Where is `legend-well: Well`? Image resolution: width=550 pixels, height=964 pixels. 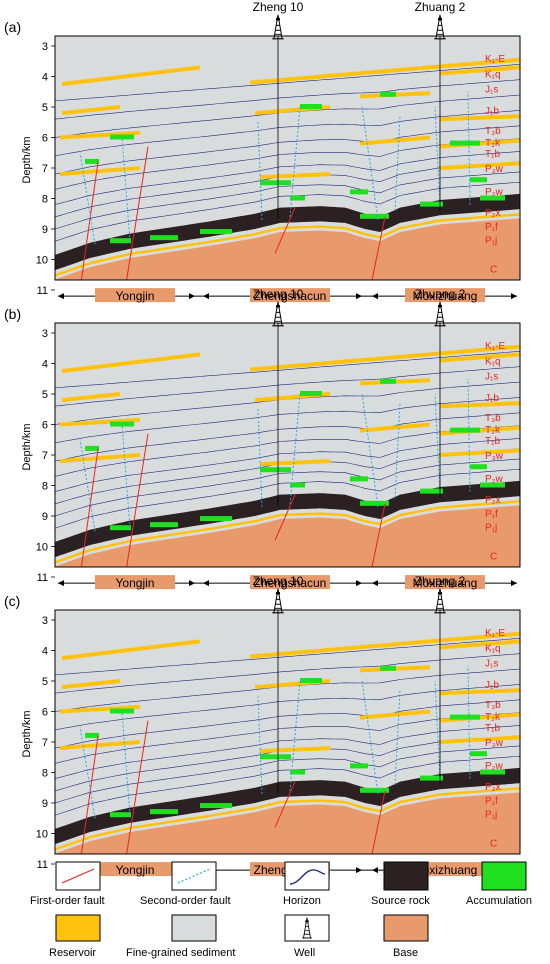
legend-well: Well is located at coordinates (307, 936).